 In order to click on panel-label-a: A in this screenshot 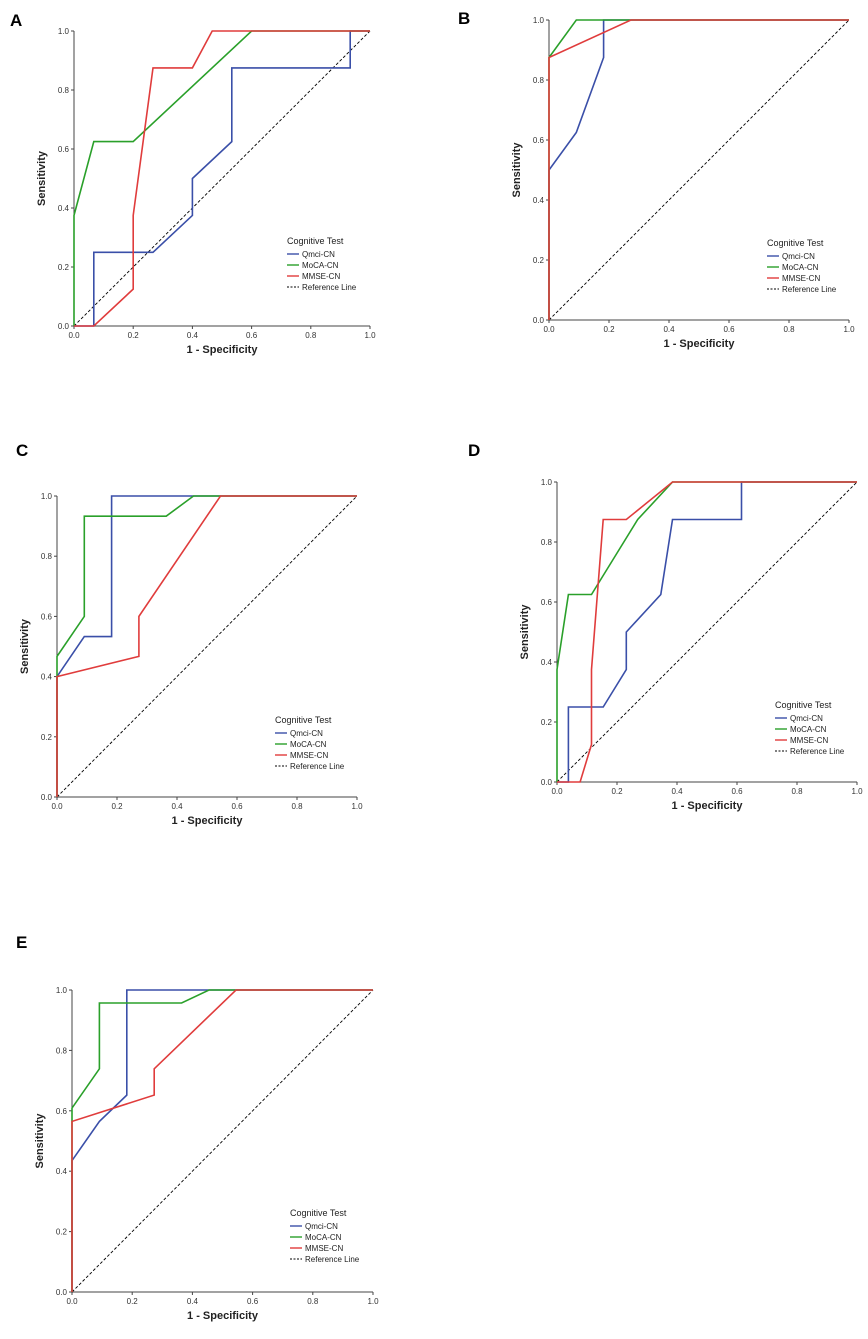, I will do `click(16, 20)`.